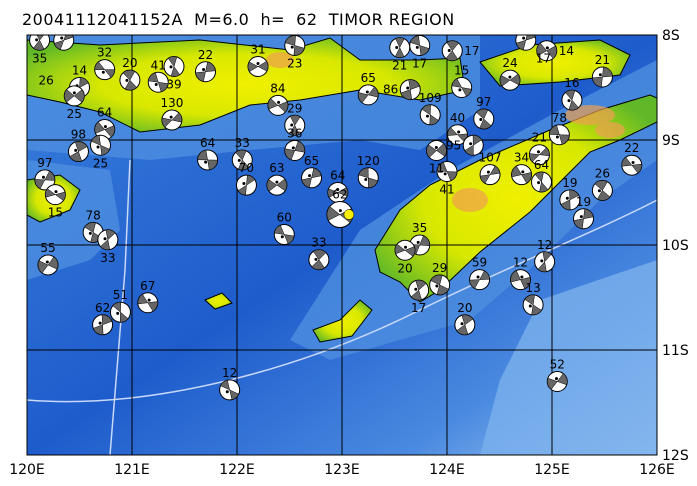 Image resolution: width=697 pixels, height=486 pixels. Describe the element at coordinates (430, 98) in the screenshot. I see `depth-label: 109` at that location.